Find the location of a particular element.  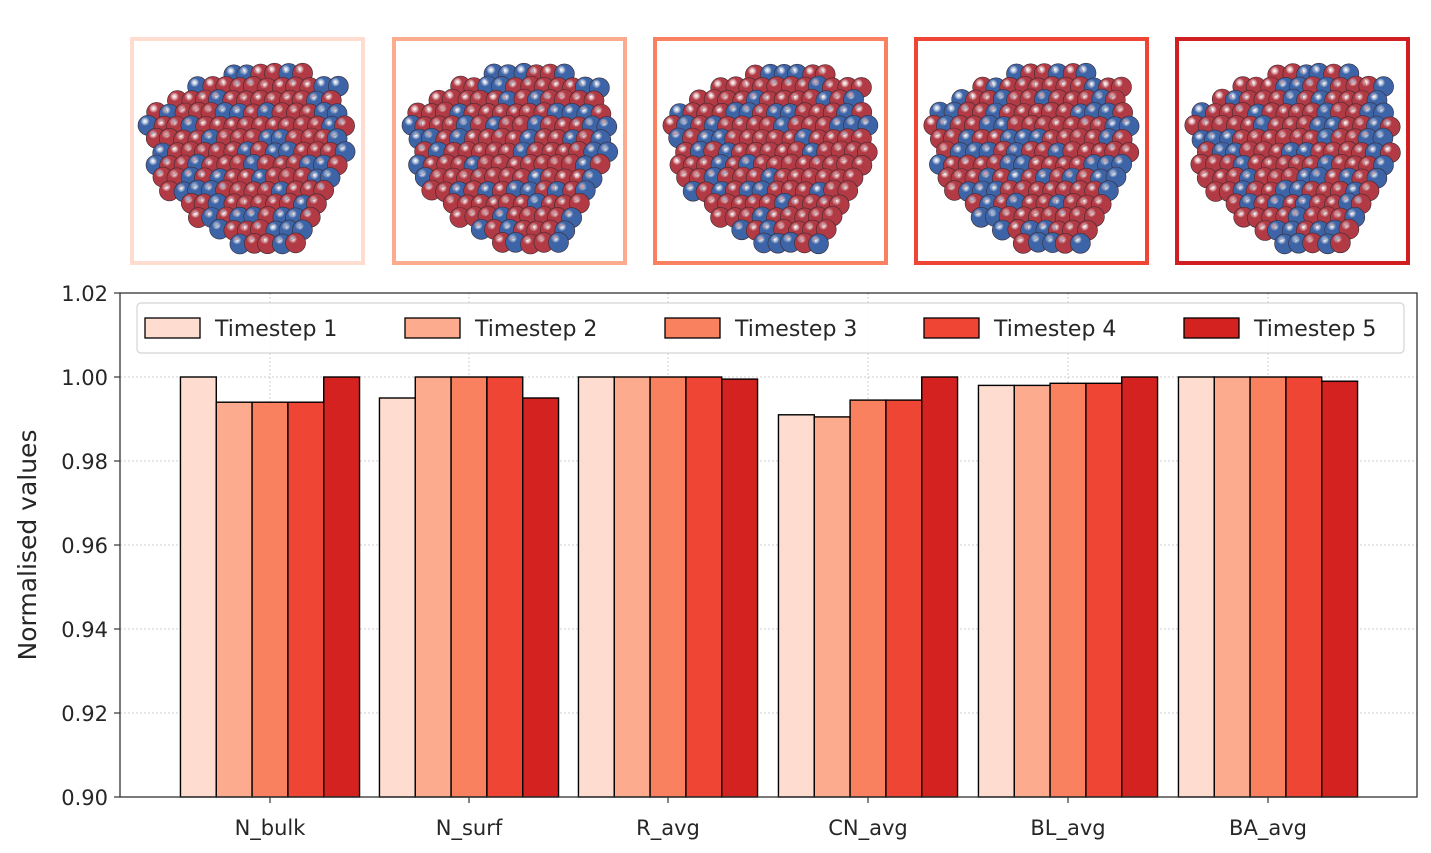

y-tick-label: 0.96 is located at coordinates (84, 546).